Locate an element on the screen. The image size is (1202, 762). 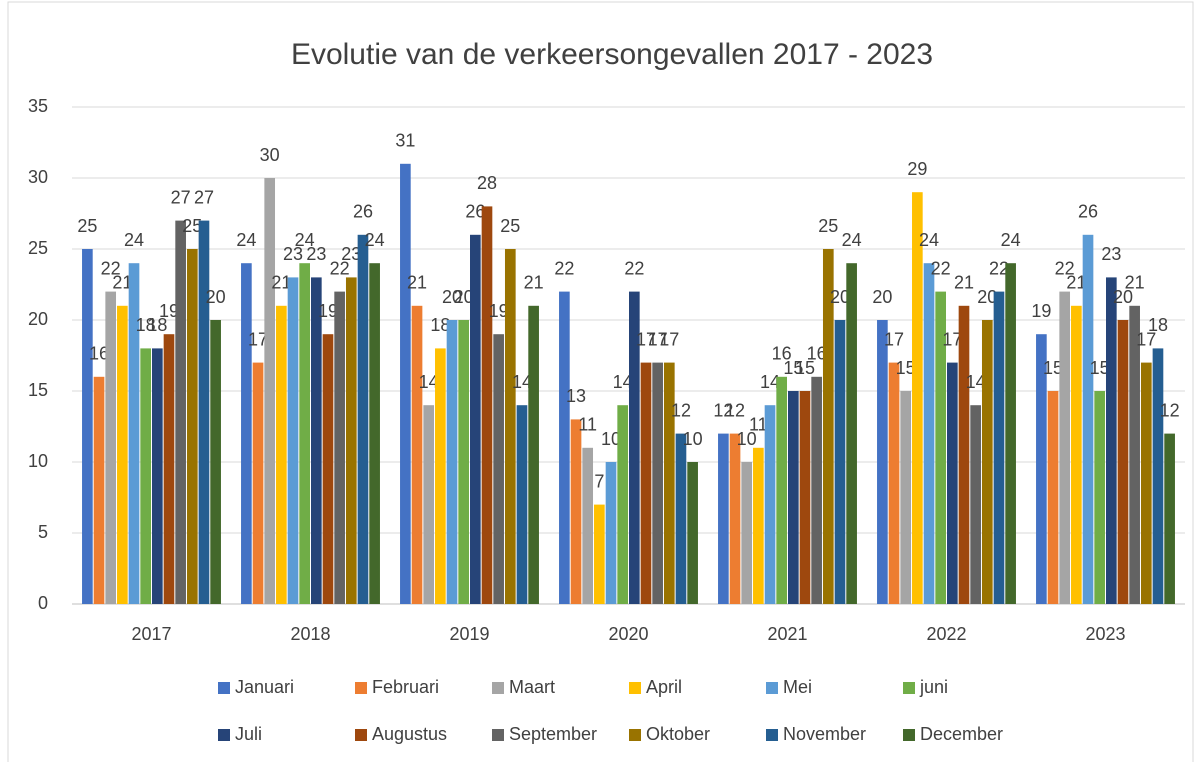
y-tick-label: 15 is located at coordinates (38, 390).